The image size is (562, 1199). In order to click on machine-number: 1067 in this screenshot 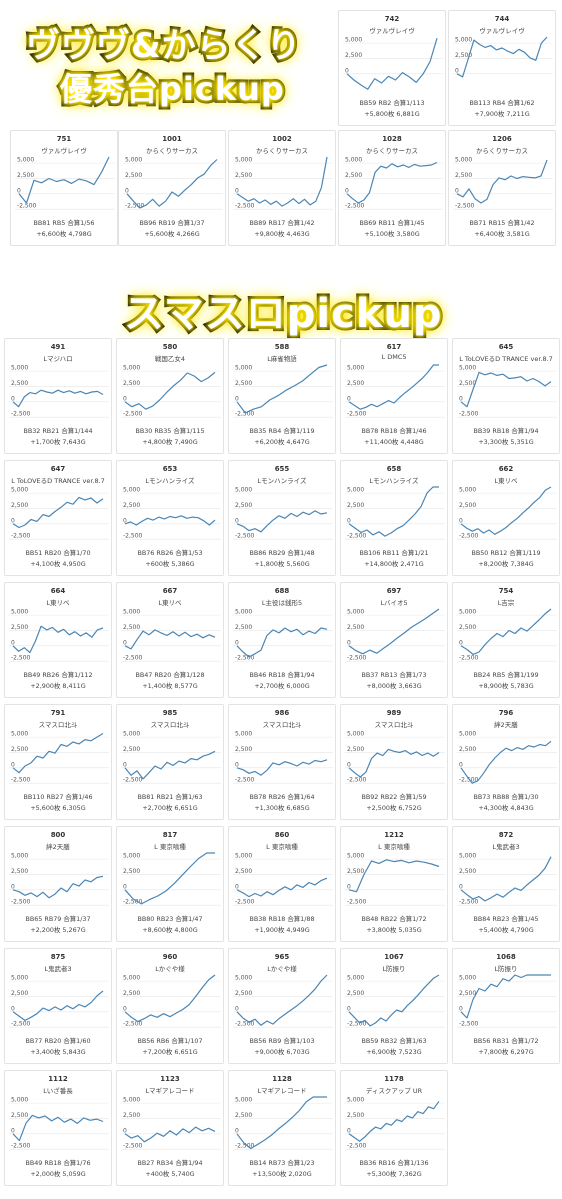, I will do `click(394, 957)`.